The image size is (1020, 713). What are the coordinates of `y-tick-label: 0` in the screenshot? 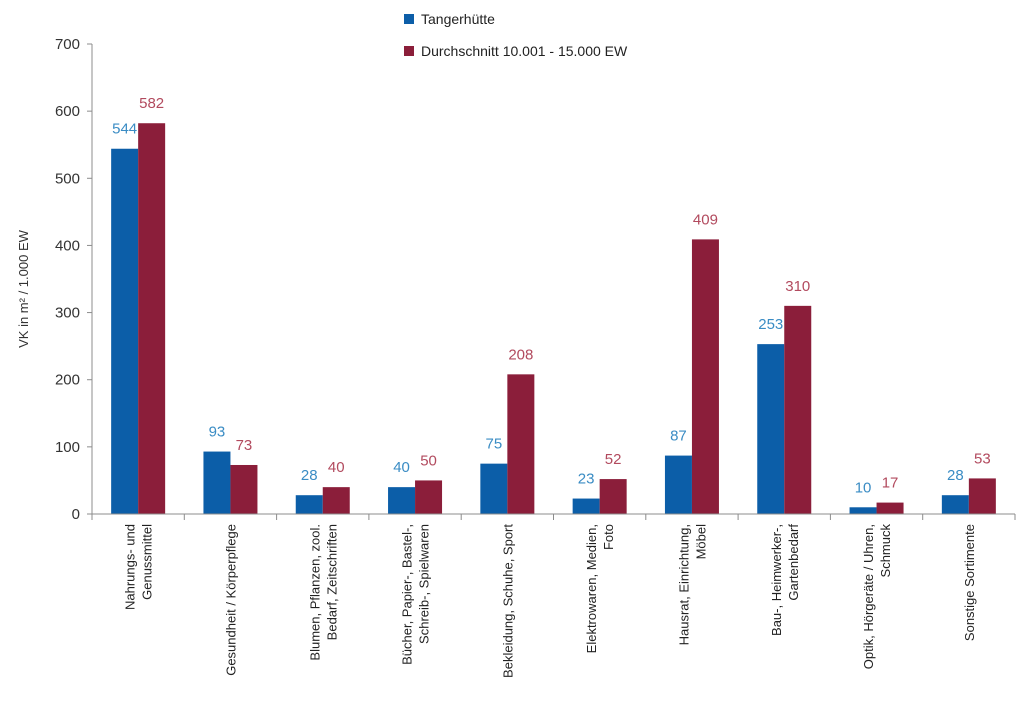 It's located at (76, 514).